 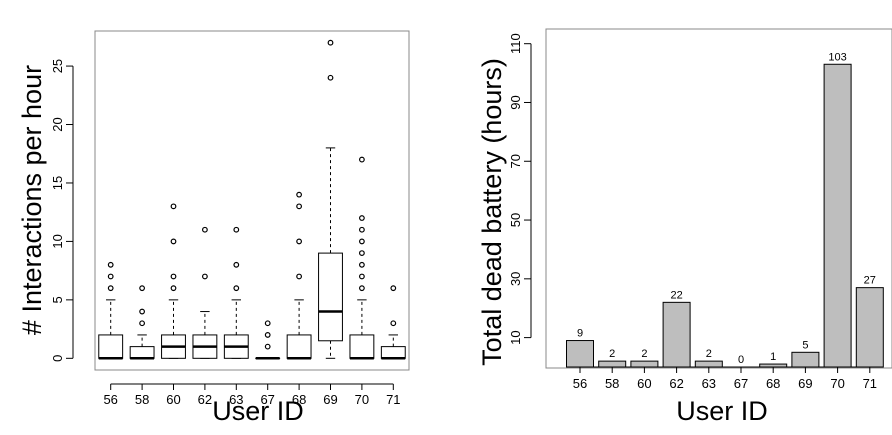 I want to click on boxplot-x-axis: 56 58 60 62 63 67 68 69 70 71, so click(x=252, y=395).